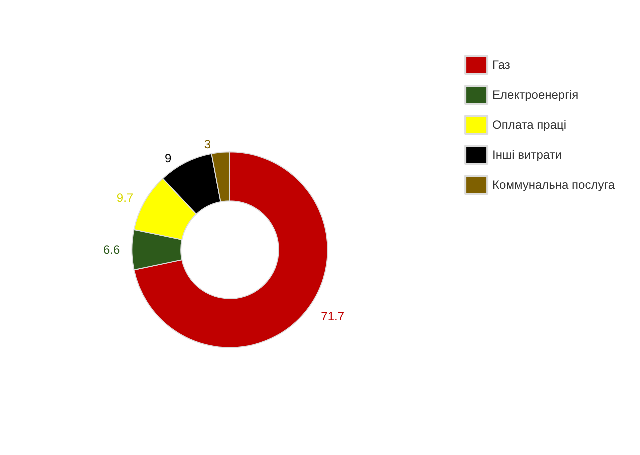 The width and height of the screenshot is (640, 455). I want to click on data-label: 3, so click(208, 145).